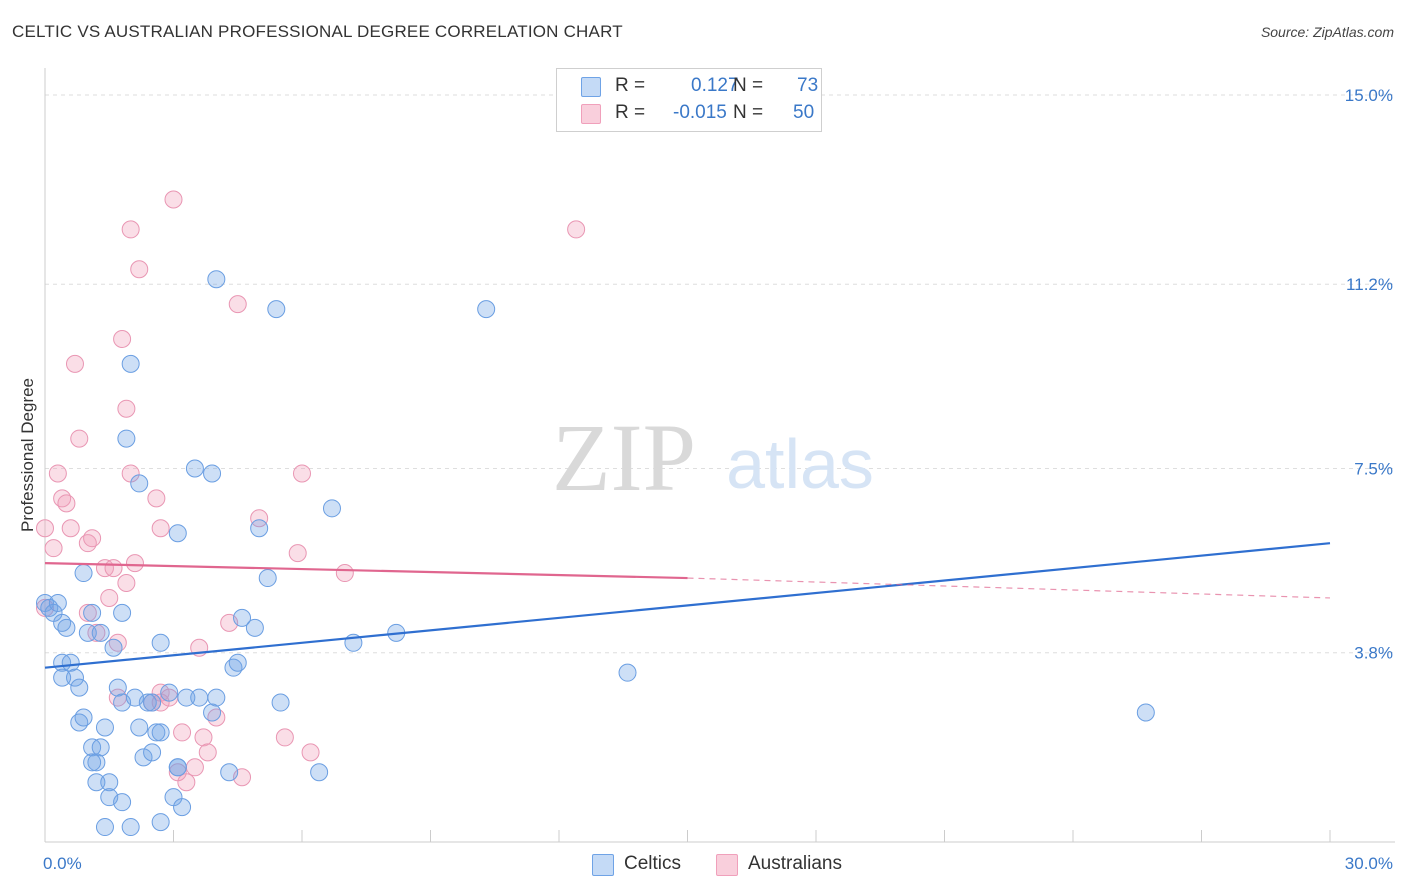  Describe the element at coordinates (1327, 32) in the screenshot. I see `source-label: Source: ZipAtlas.com` at that location.